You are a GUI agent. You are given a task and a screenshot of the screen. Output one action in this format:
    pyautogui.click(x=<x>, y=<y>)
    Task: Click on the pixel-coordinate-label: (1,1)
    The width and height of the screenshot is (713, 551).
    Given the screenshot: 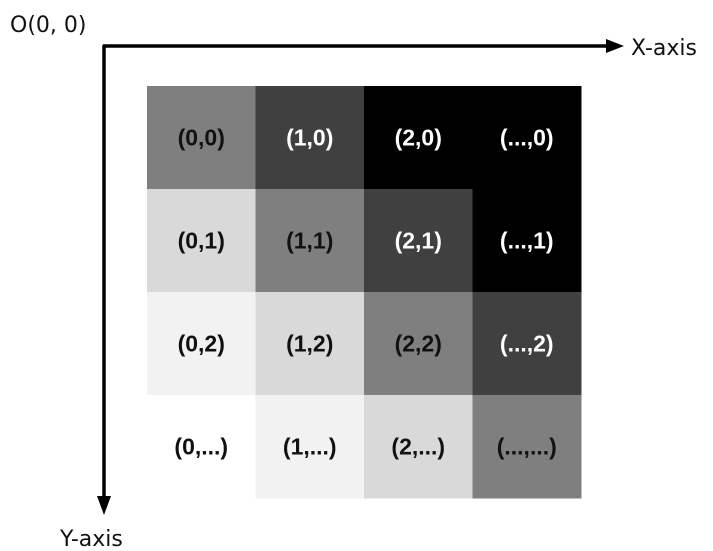 What is the action you would take?
    pyautogui.click(x=309, y=241)
    